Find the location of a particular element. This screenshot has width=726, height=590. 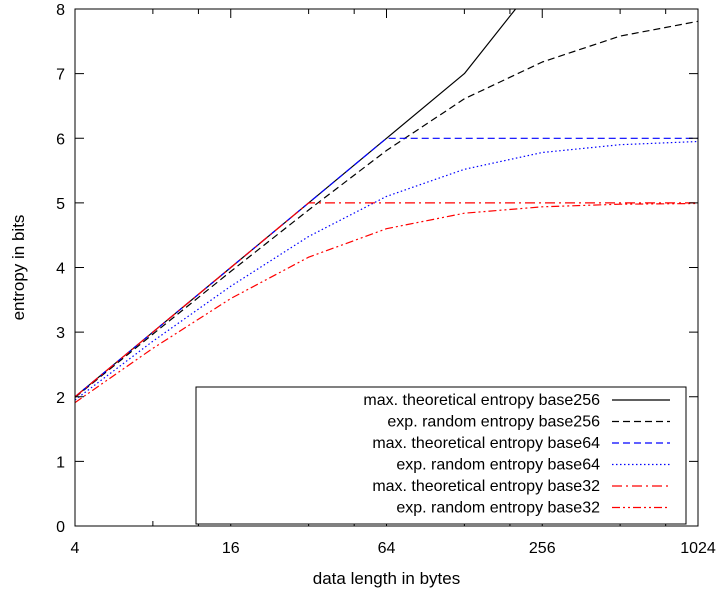

y-tick-label: 3 is located at coordinates (60, 333).